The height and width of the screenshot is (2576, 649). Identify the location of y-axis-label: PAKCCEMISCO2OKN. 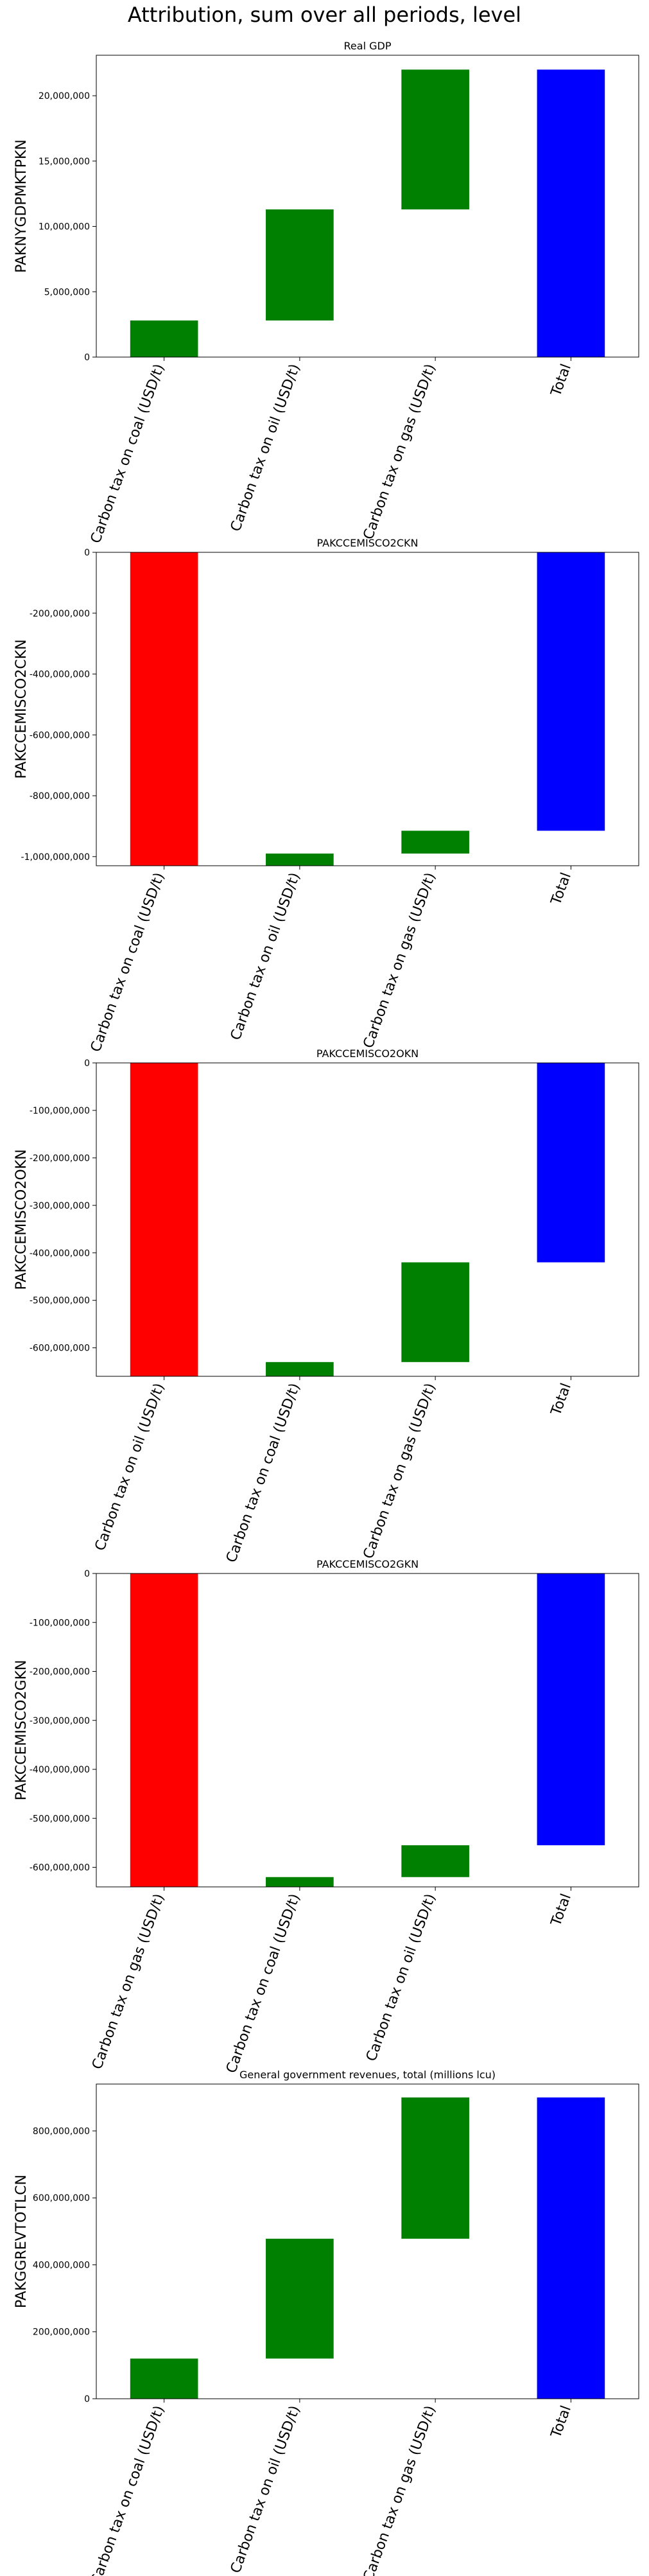
(21, 1219).